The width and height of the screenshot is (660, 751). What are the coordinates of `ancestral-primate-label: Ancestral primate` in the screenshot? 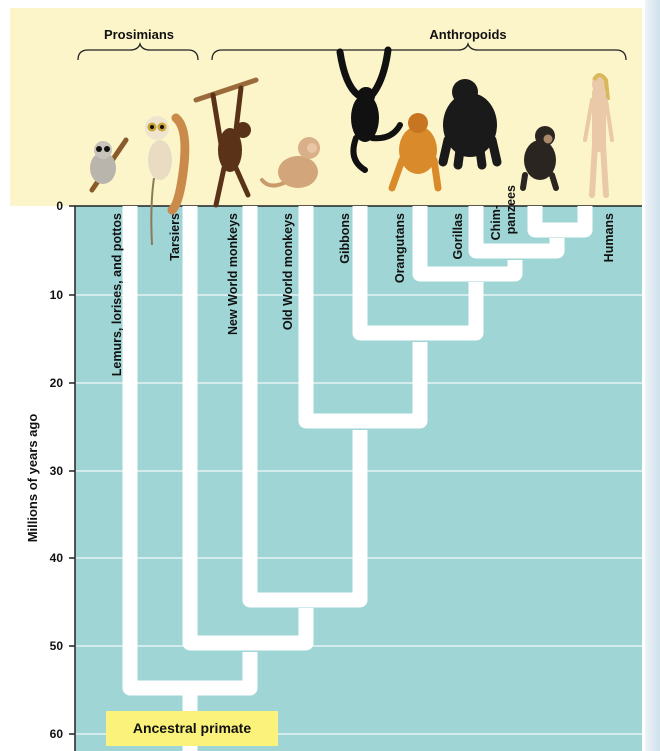 It's located at (192, 728).